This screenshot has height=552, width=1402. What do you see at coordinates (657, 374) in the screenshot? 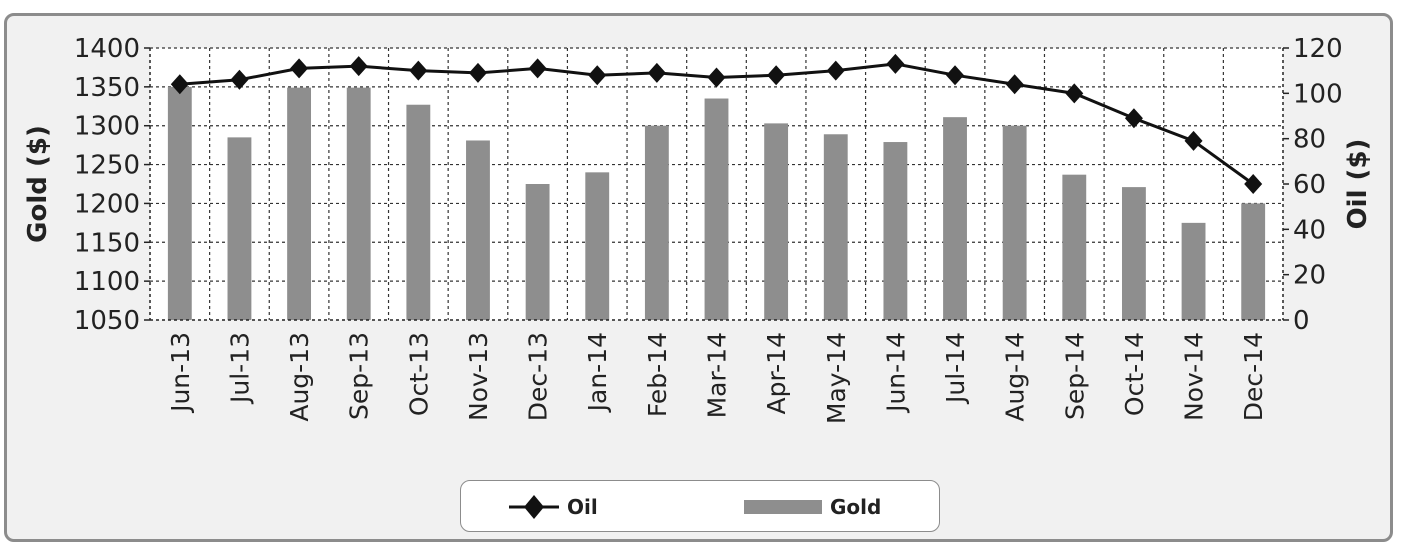
I see `tick-label-x: Feb-14` at bounding box center [657, 374].